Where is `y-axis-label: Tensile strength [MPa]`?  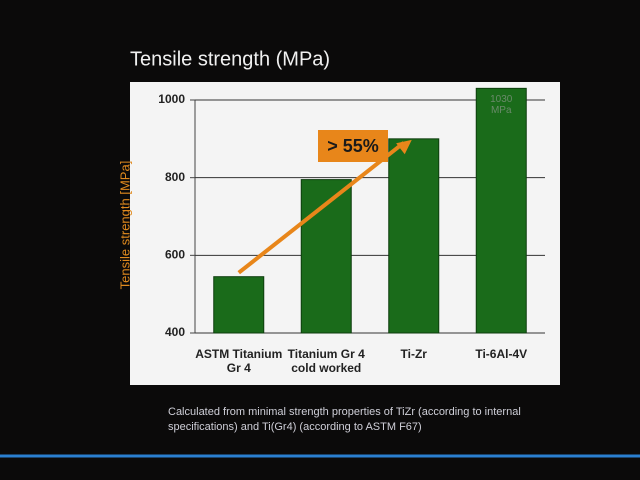 y-axis-label: Tensile strength [MPa] is located at coordinates (124, 225).